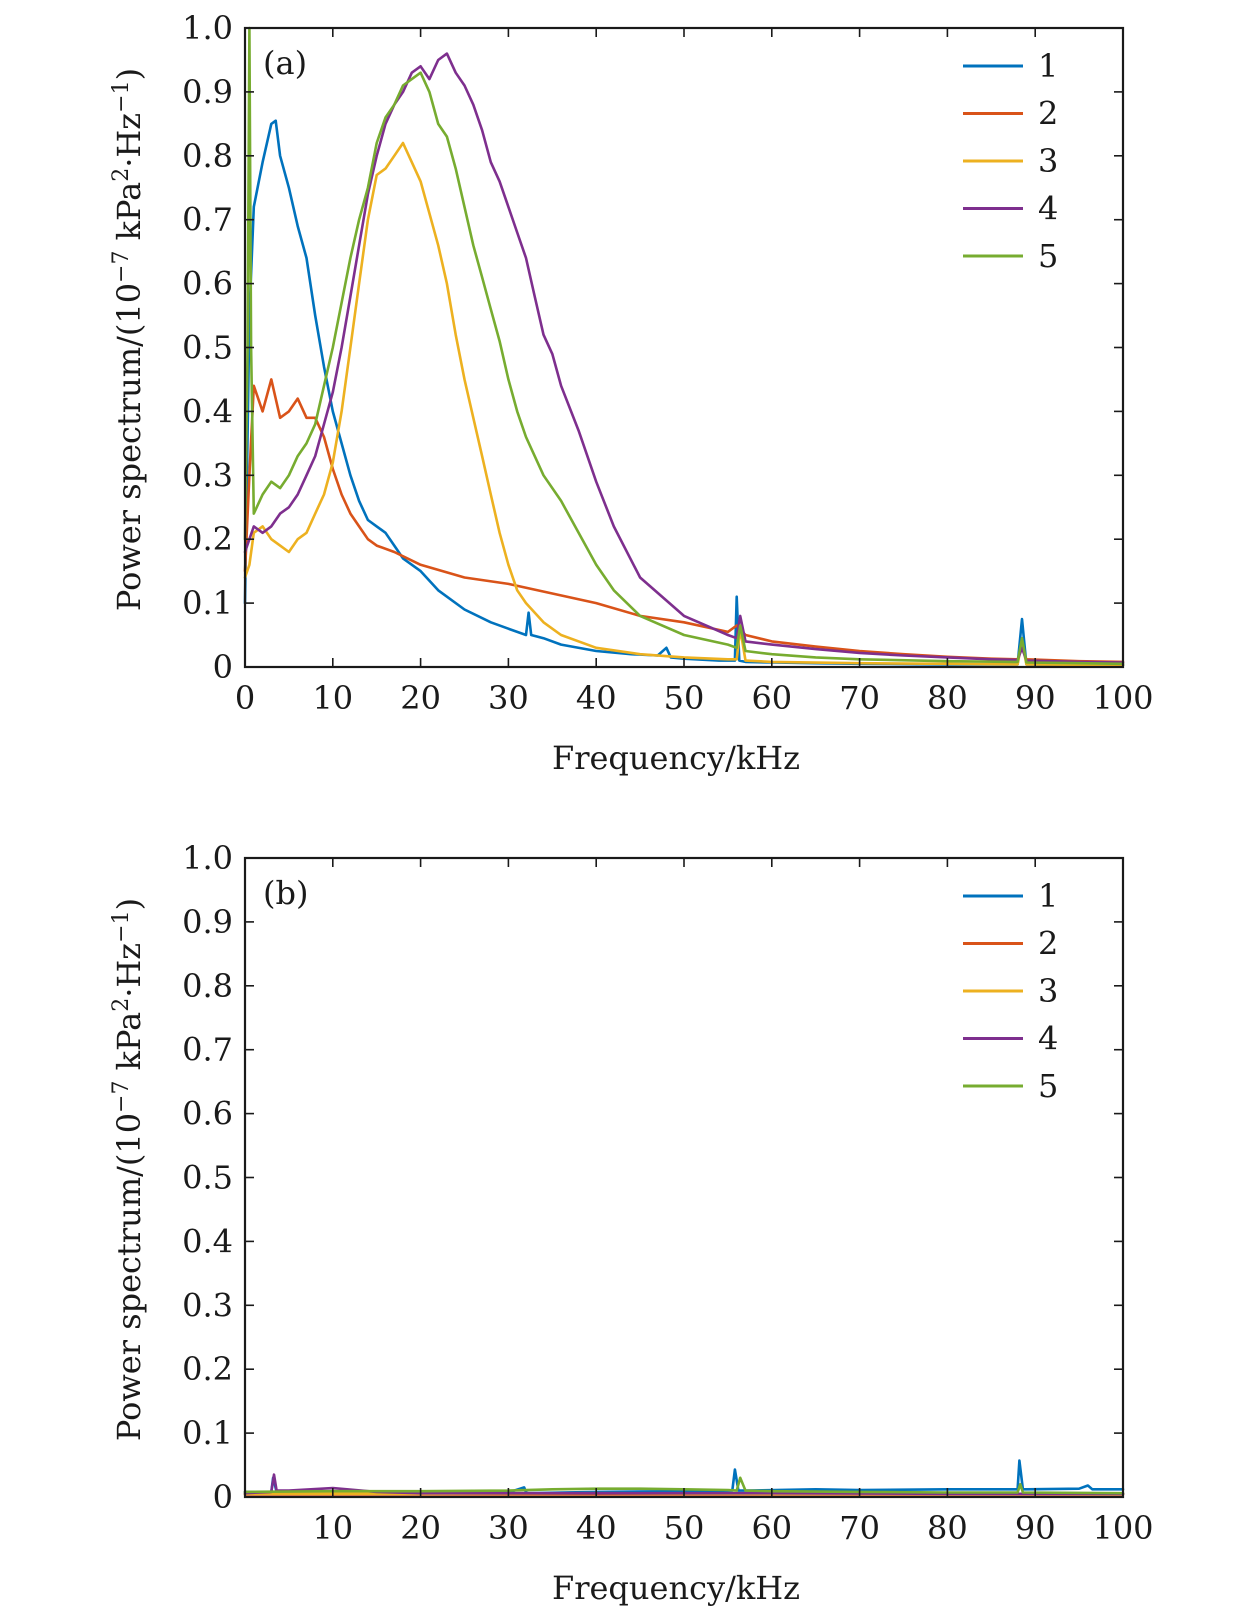 This screenshot has width=1260, height=1622. Describe the element at coordinates (285, 893) in the screenshot. I see `panel-label: (b)` at that location.